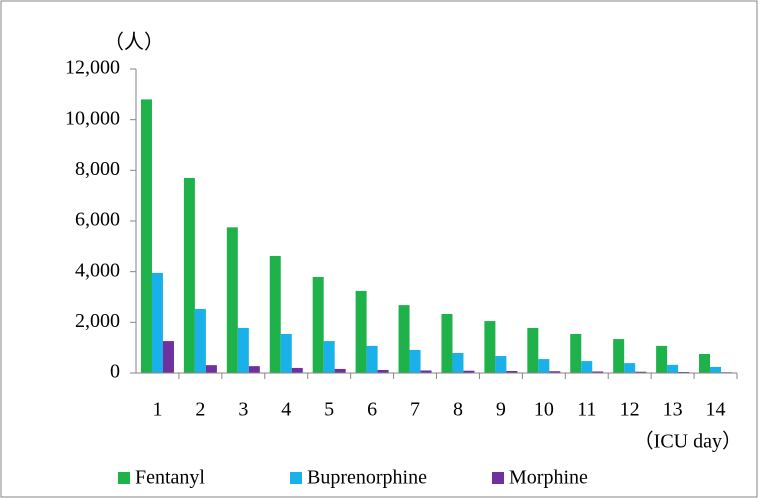 The image size is (758, 498). Describe the element at coordinates (688, 441) in the screenshot. I see `x-axis-label: （ICU day）` at that location.